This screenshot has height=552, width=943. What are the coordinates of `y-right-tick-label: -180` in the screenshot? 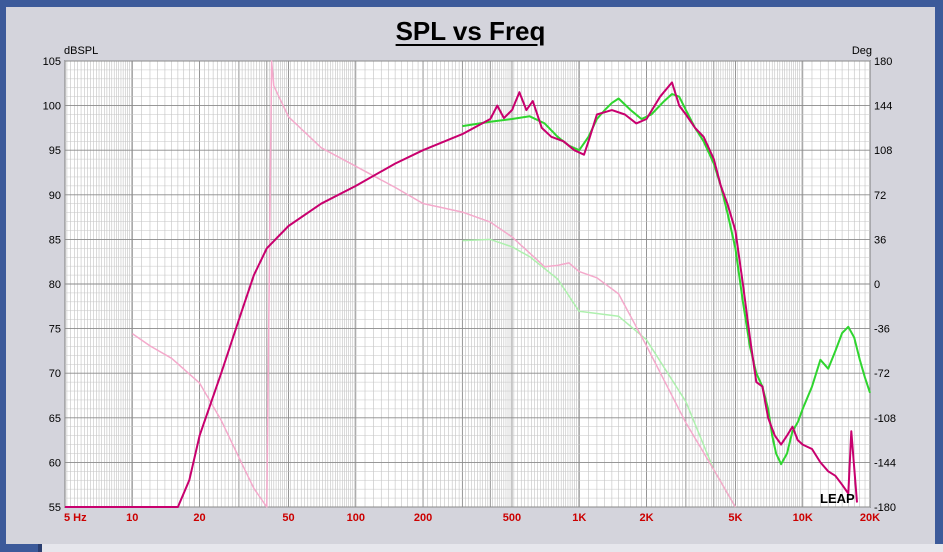 It's located at (885, 508).